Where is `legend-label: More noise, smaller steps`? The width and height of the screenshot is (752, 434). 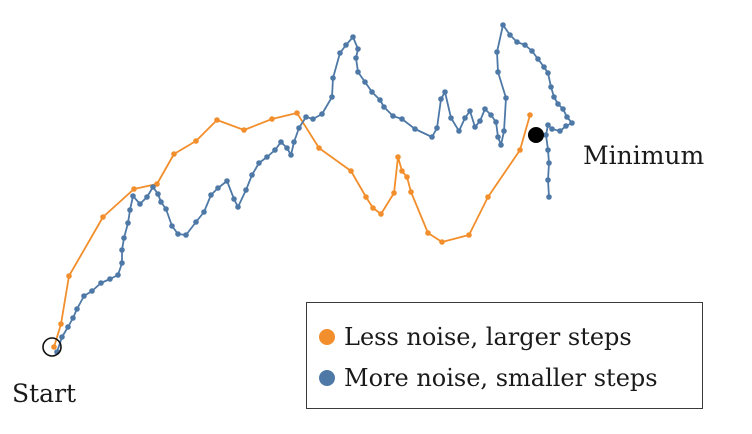
legend-label: More noise, smaller steps is located at coordinates (501, 378).